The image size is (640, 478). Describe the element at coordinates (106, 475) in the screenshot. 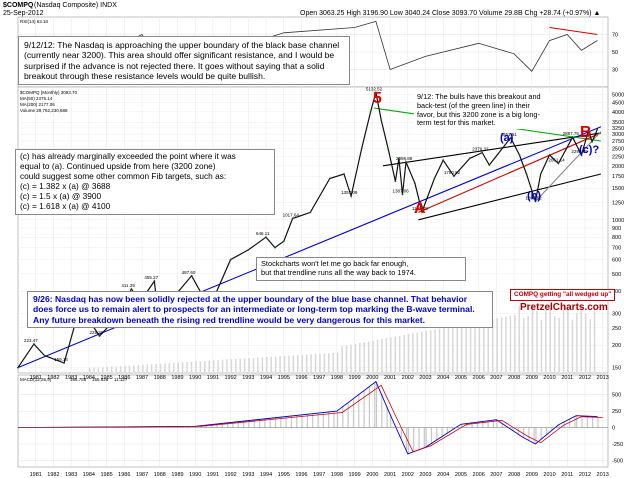

I see `x-tick-label-bottom: 1985` at that location.